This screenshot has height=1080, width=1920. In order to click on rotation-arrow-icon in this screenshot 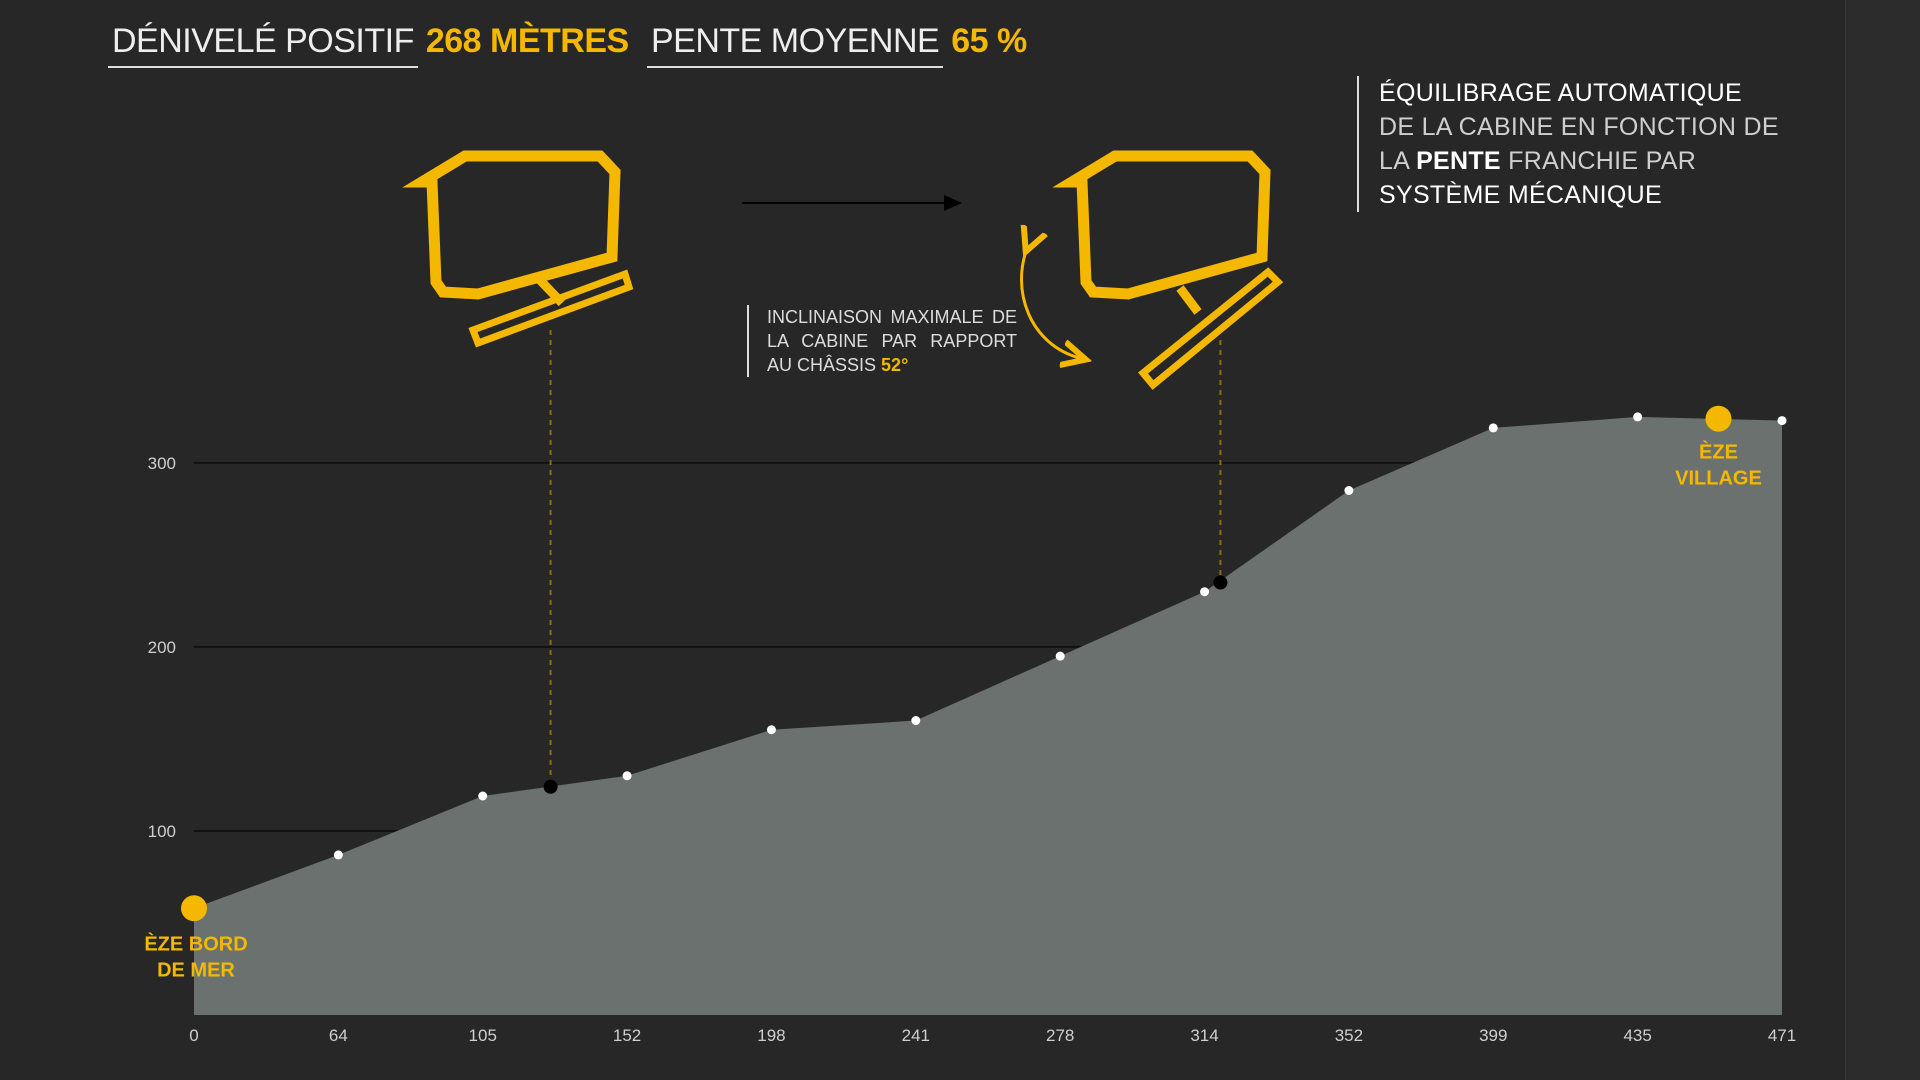, I will do `click(1050, 302)`.